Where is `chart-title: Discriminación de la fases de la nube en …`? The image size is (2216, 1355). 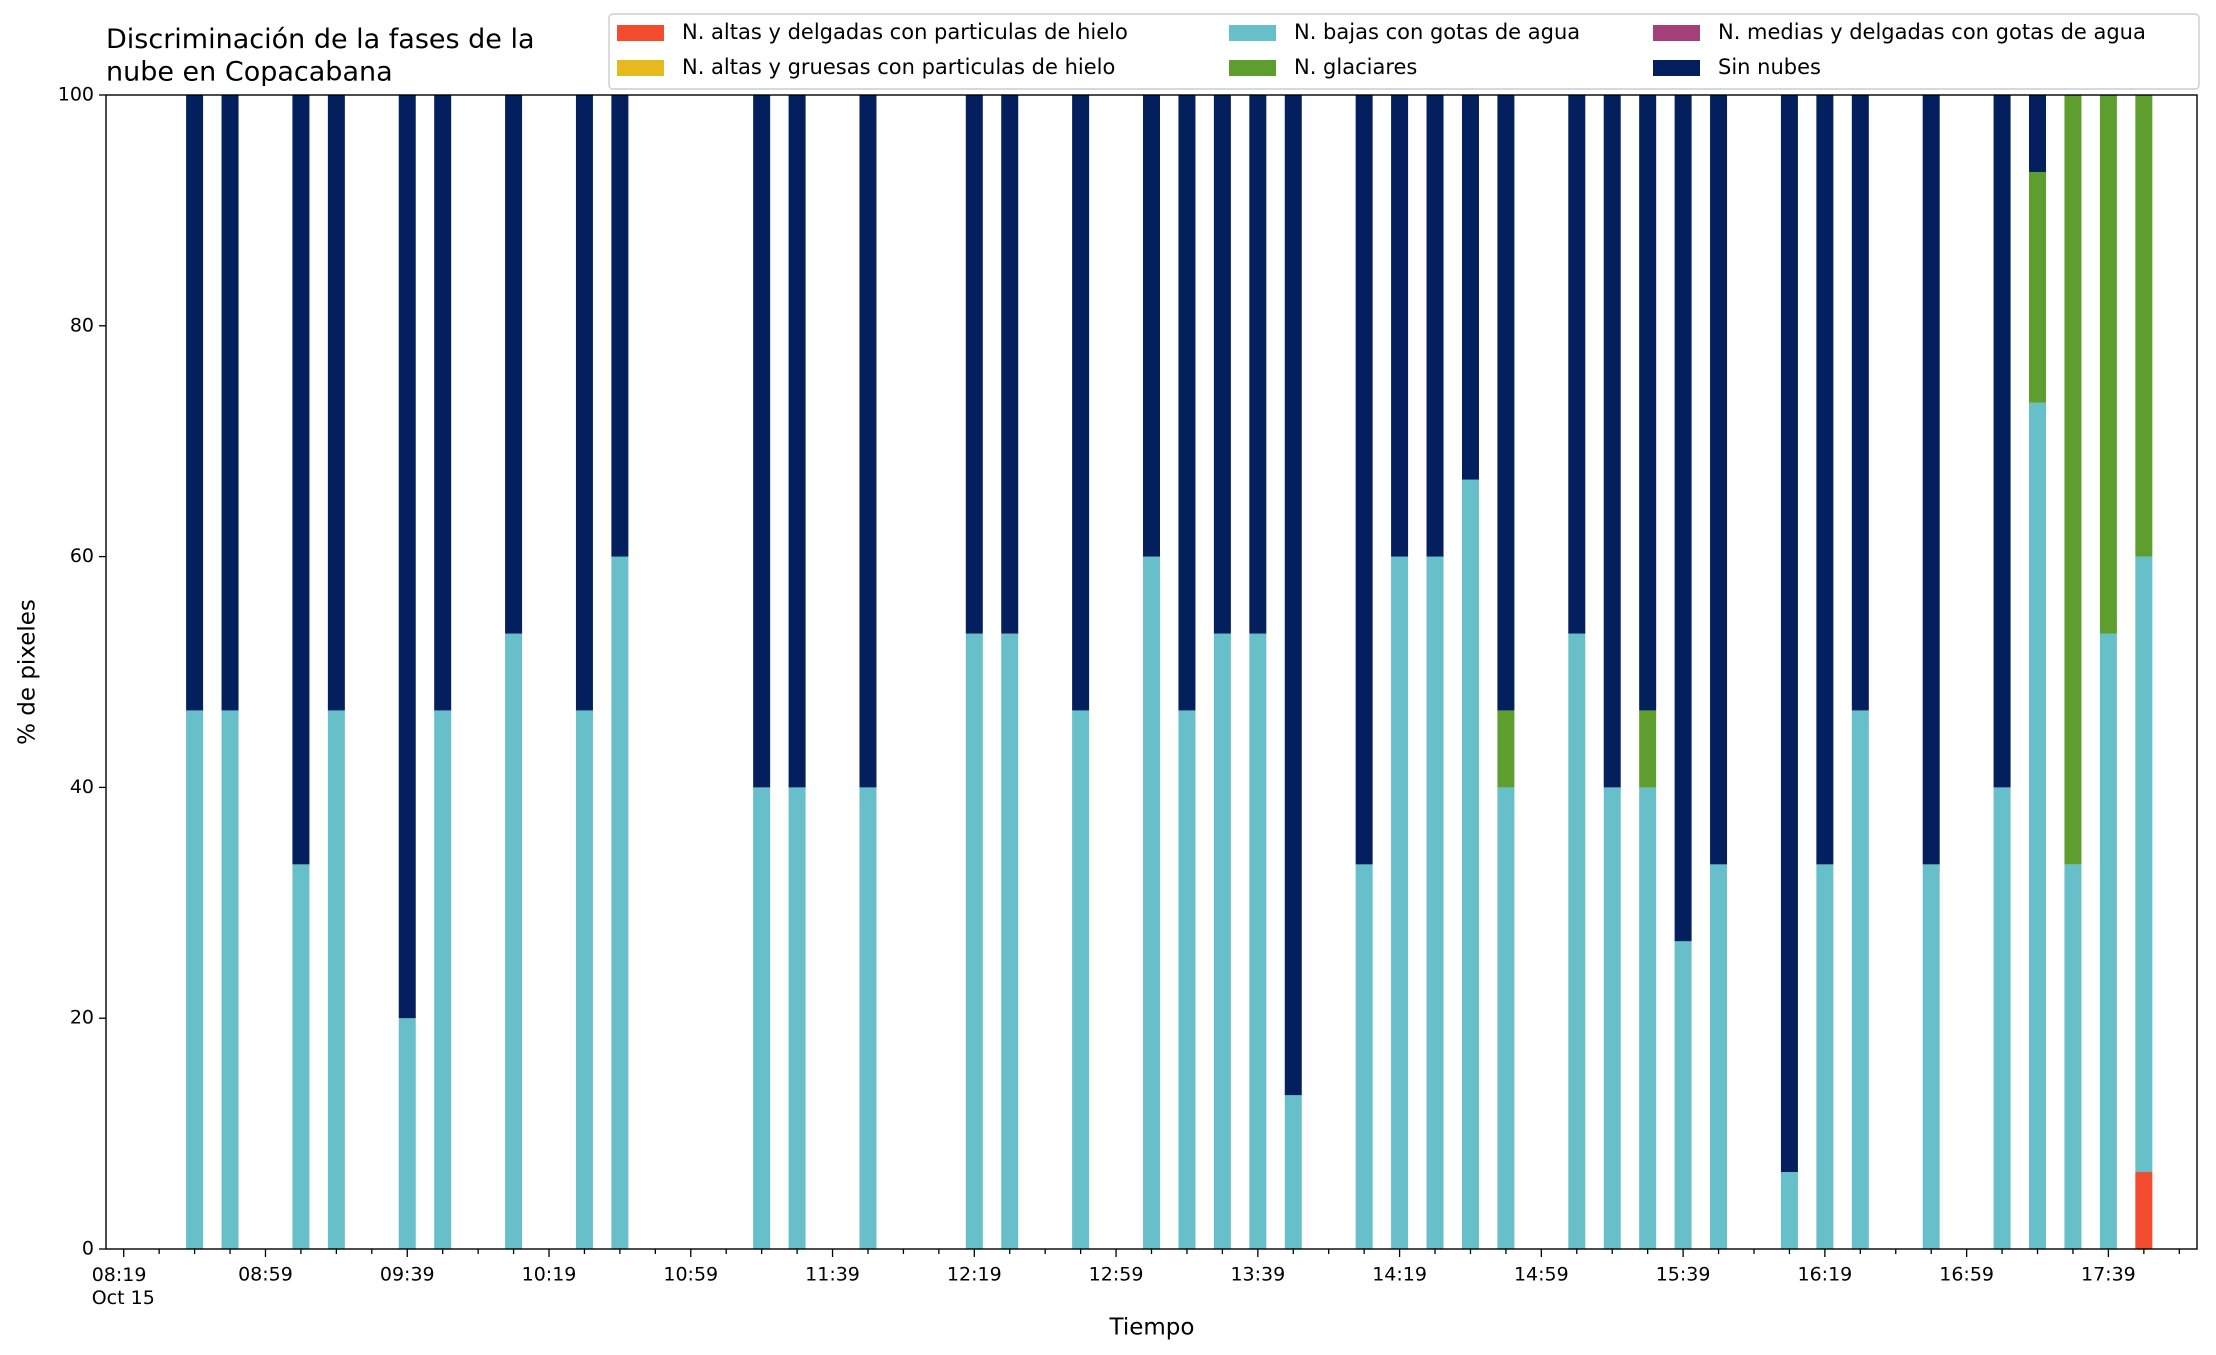 chart-title: Discriminación de la fases de la nube en … is located at coordinates (320, 55).